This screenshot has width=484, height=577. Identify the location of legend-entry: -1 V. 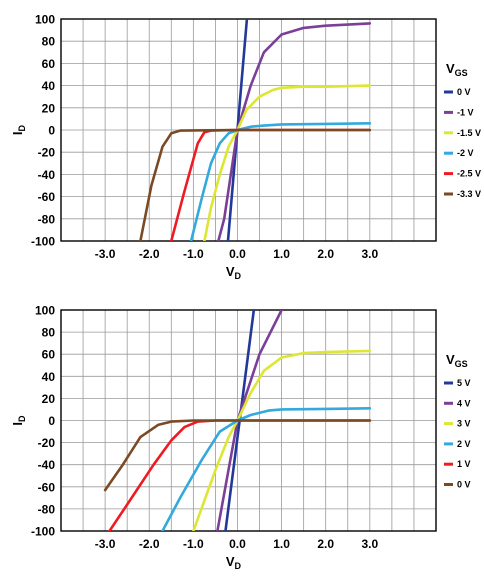
(465, 112).